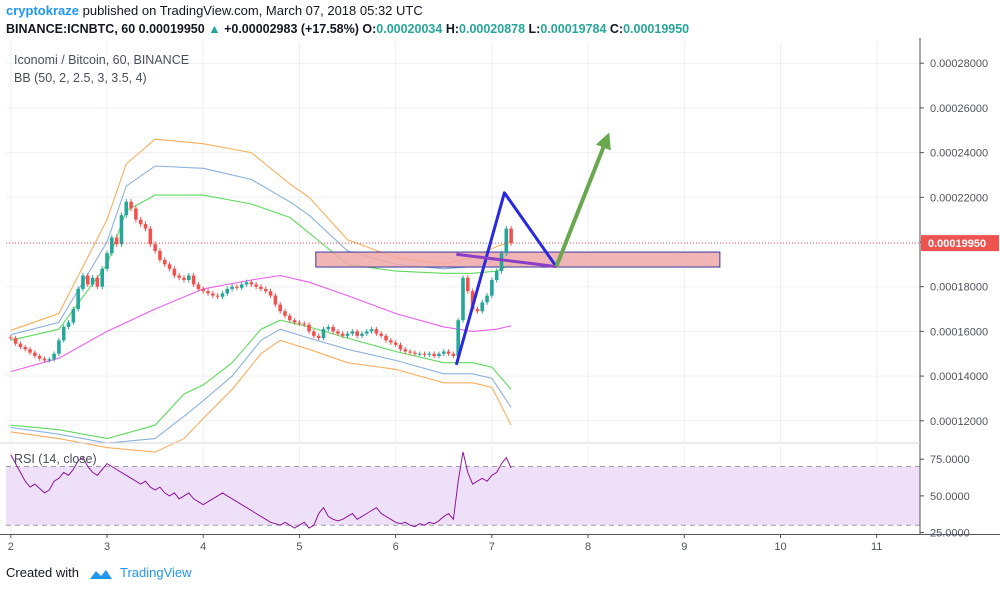 Image resolution: width=1000 pixels, height=590 pixels. I want to click on high-value: 0.00020878, so click(492, 29).